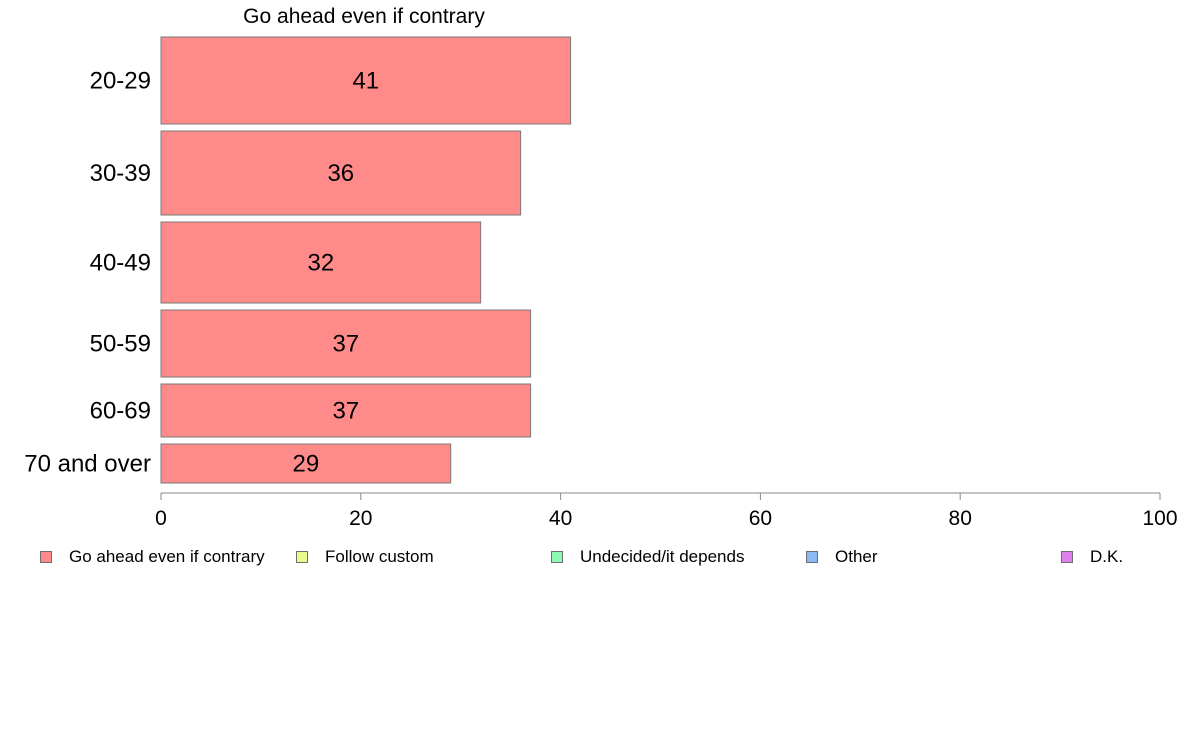 The height and width of the screenshot is (736, 1188). What do you see at coordinates (856, 556) in the screenshot?
I see `legend-label-other: Other` at bounding box center [856, 556].